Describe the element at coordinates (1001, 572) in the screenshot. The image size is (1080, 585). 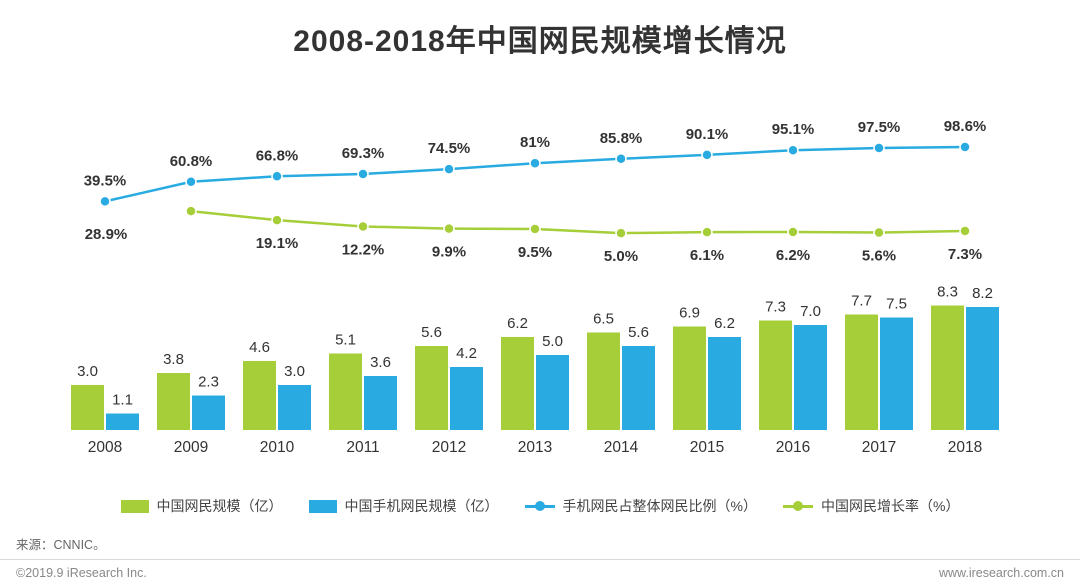
I see `website-text: www.iresearch.com.cn` at that location.